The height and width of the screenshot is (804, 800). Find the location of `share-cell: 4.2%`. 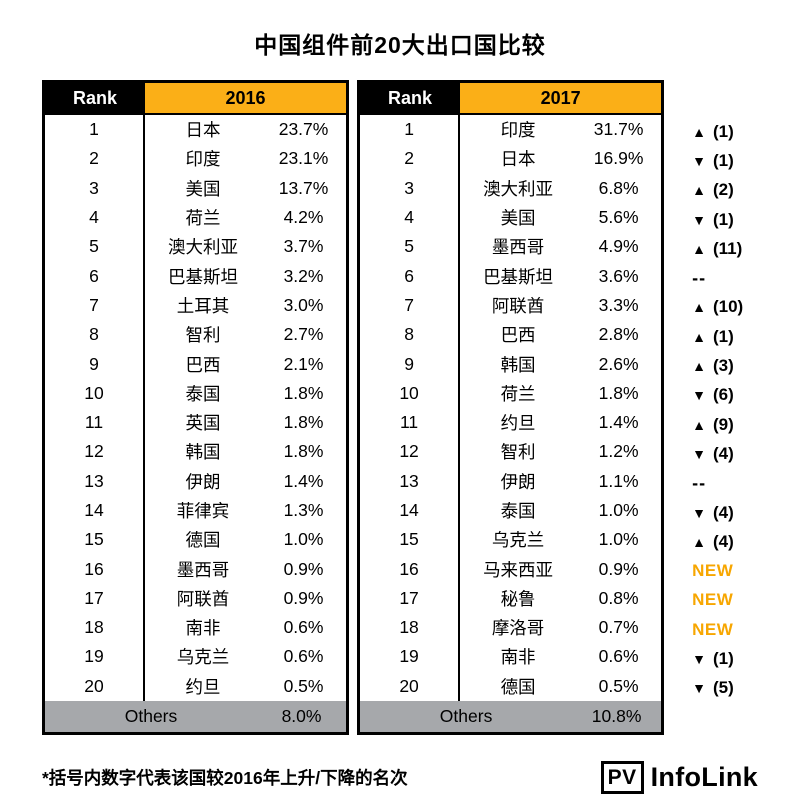

share-cell: 4.2% is located at coordinates (303, 217).